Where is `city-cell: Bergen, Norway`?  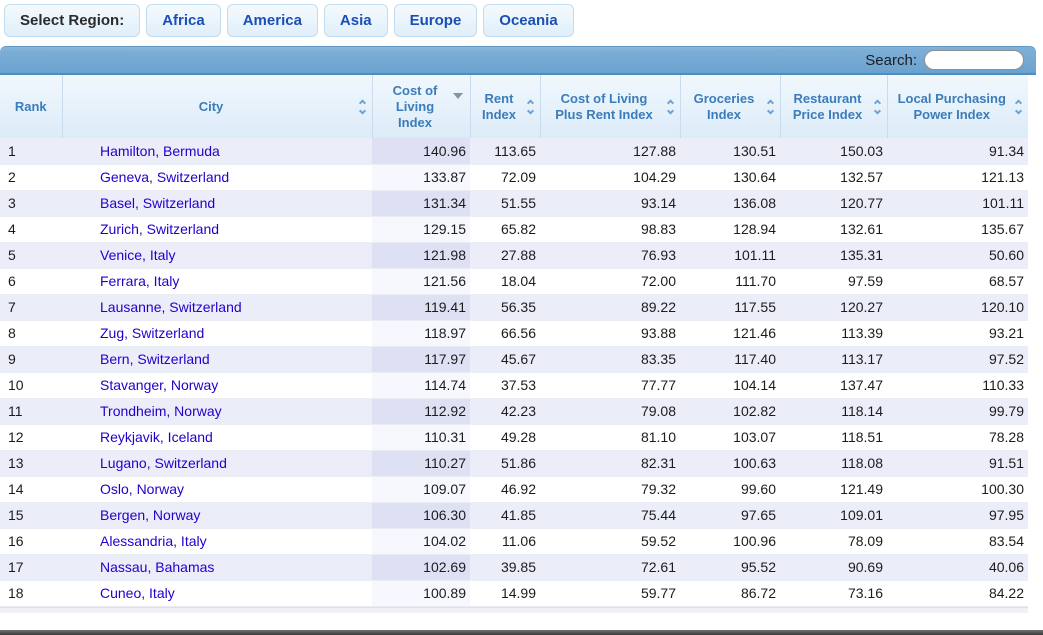 city-cell: Bergen, Norway is located at coordinates (217, 515).